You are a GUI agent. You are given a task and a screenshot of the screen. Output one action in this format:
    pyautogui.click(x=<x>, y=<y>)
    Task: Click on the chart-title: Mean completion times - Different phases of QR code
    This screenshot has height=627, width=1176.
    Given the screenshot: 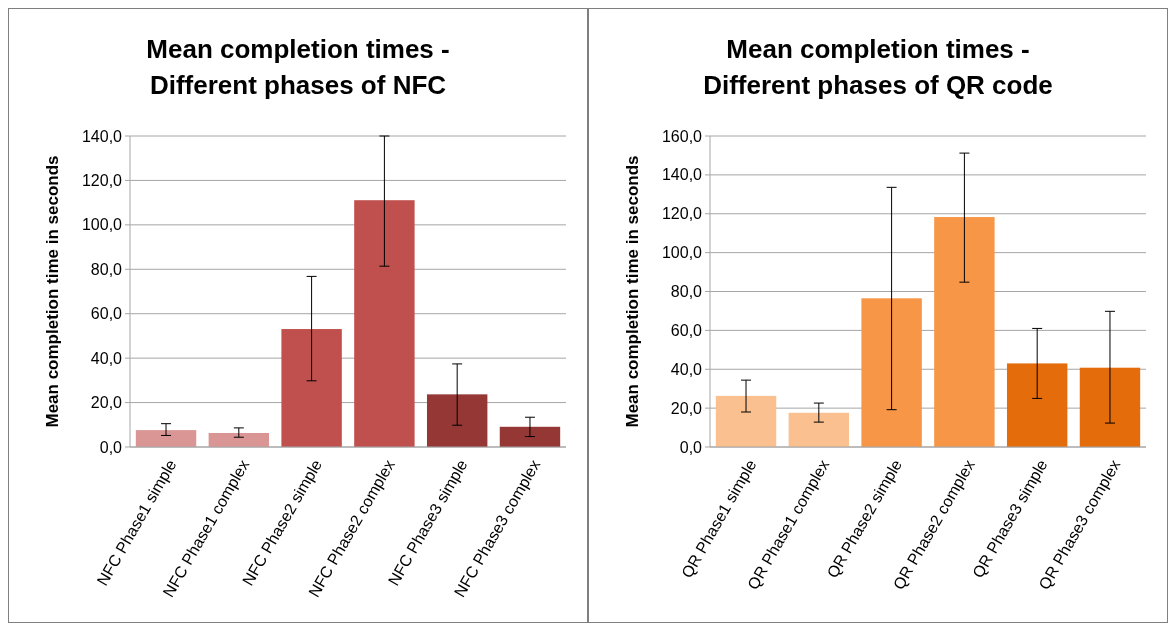 What is the action you would take?
    pyautogui.click(x=878, y=67)
    